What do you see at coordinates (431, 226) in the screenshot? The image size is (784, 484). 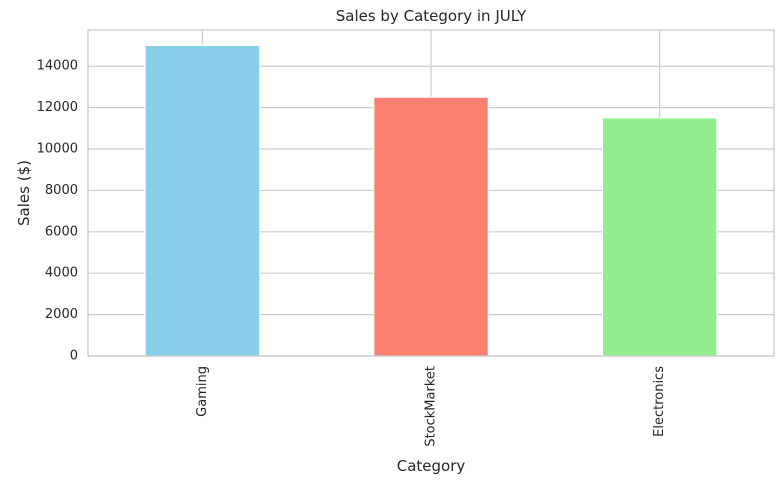 I see `bar-stockmarket` at bounding box center [431, 226].